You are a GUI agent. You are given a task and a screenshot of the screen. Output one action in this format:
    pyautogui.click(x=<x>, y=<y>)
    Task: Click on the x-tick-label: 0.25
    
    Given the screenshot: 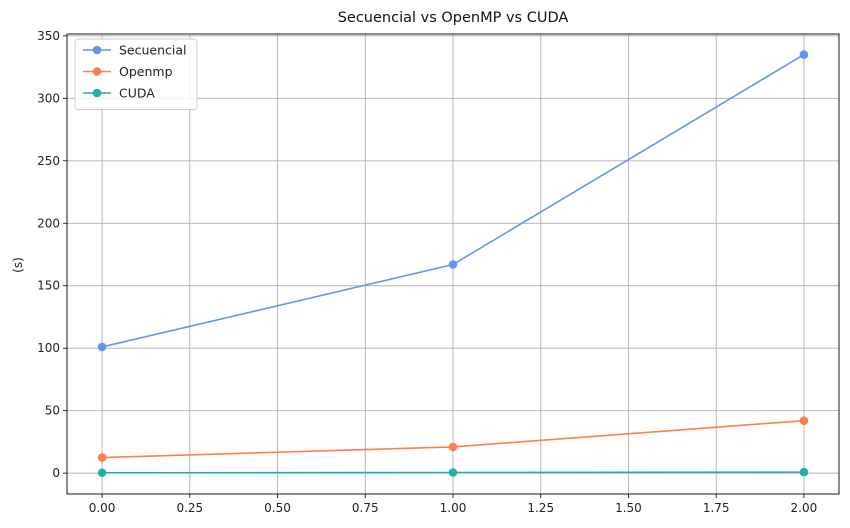 What is the action you would take?
    pyautogui.click(x=189, y=508)
    